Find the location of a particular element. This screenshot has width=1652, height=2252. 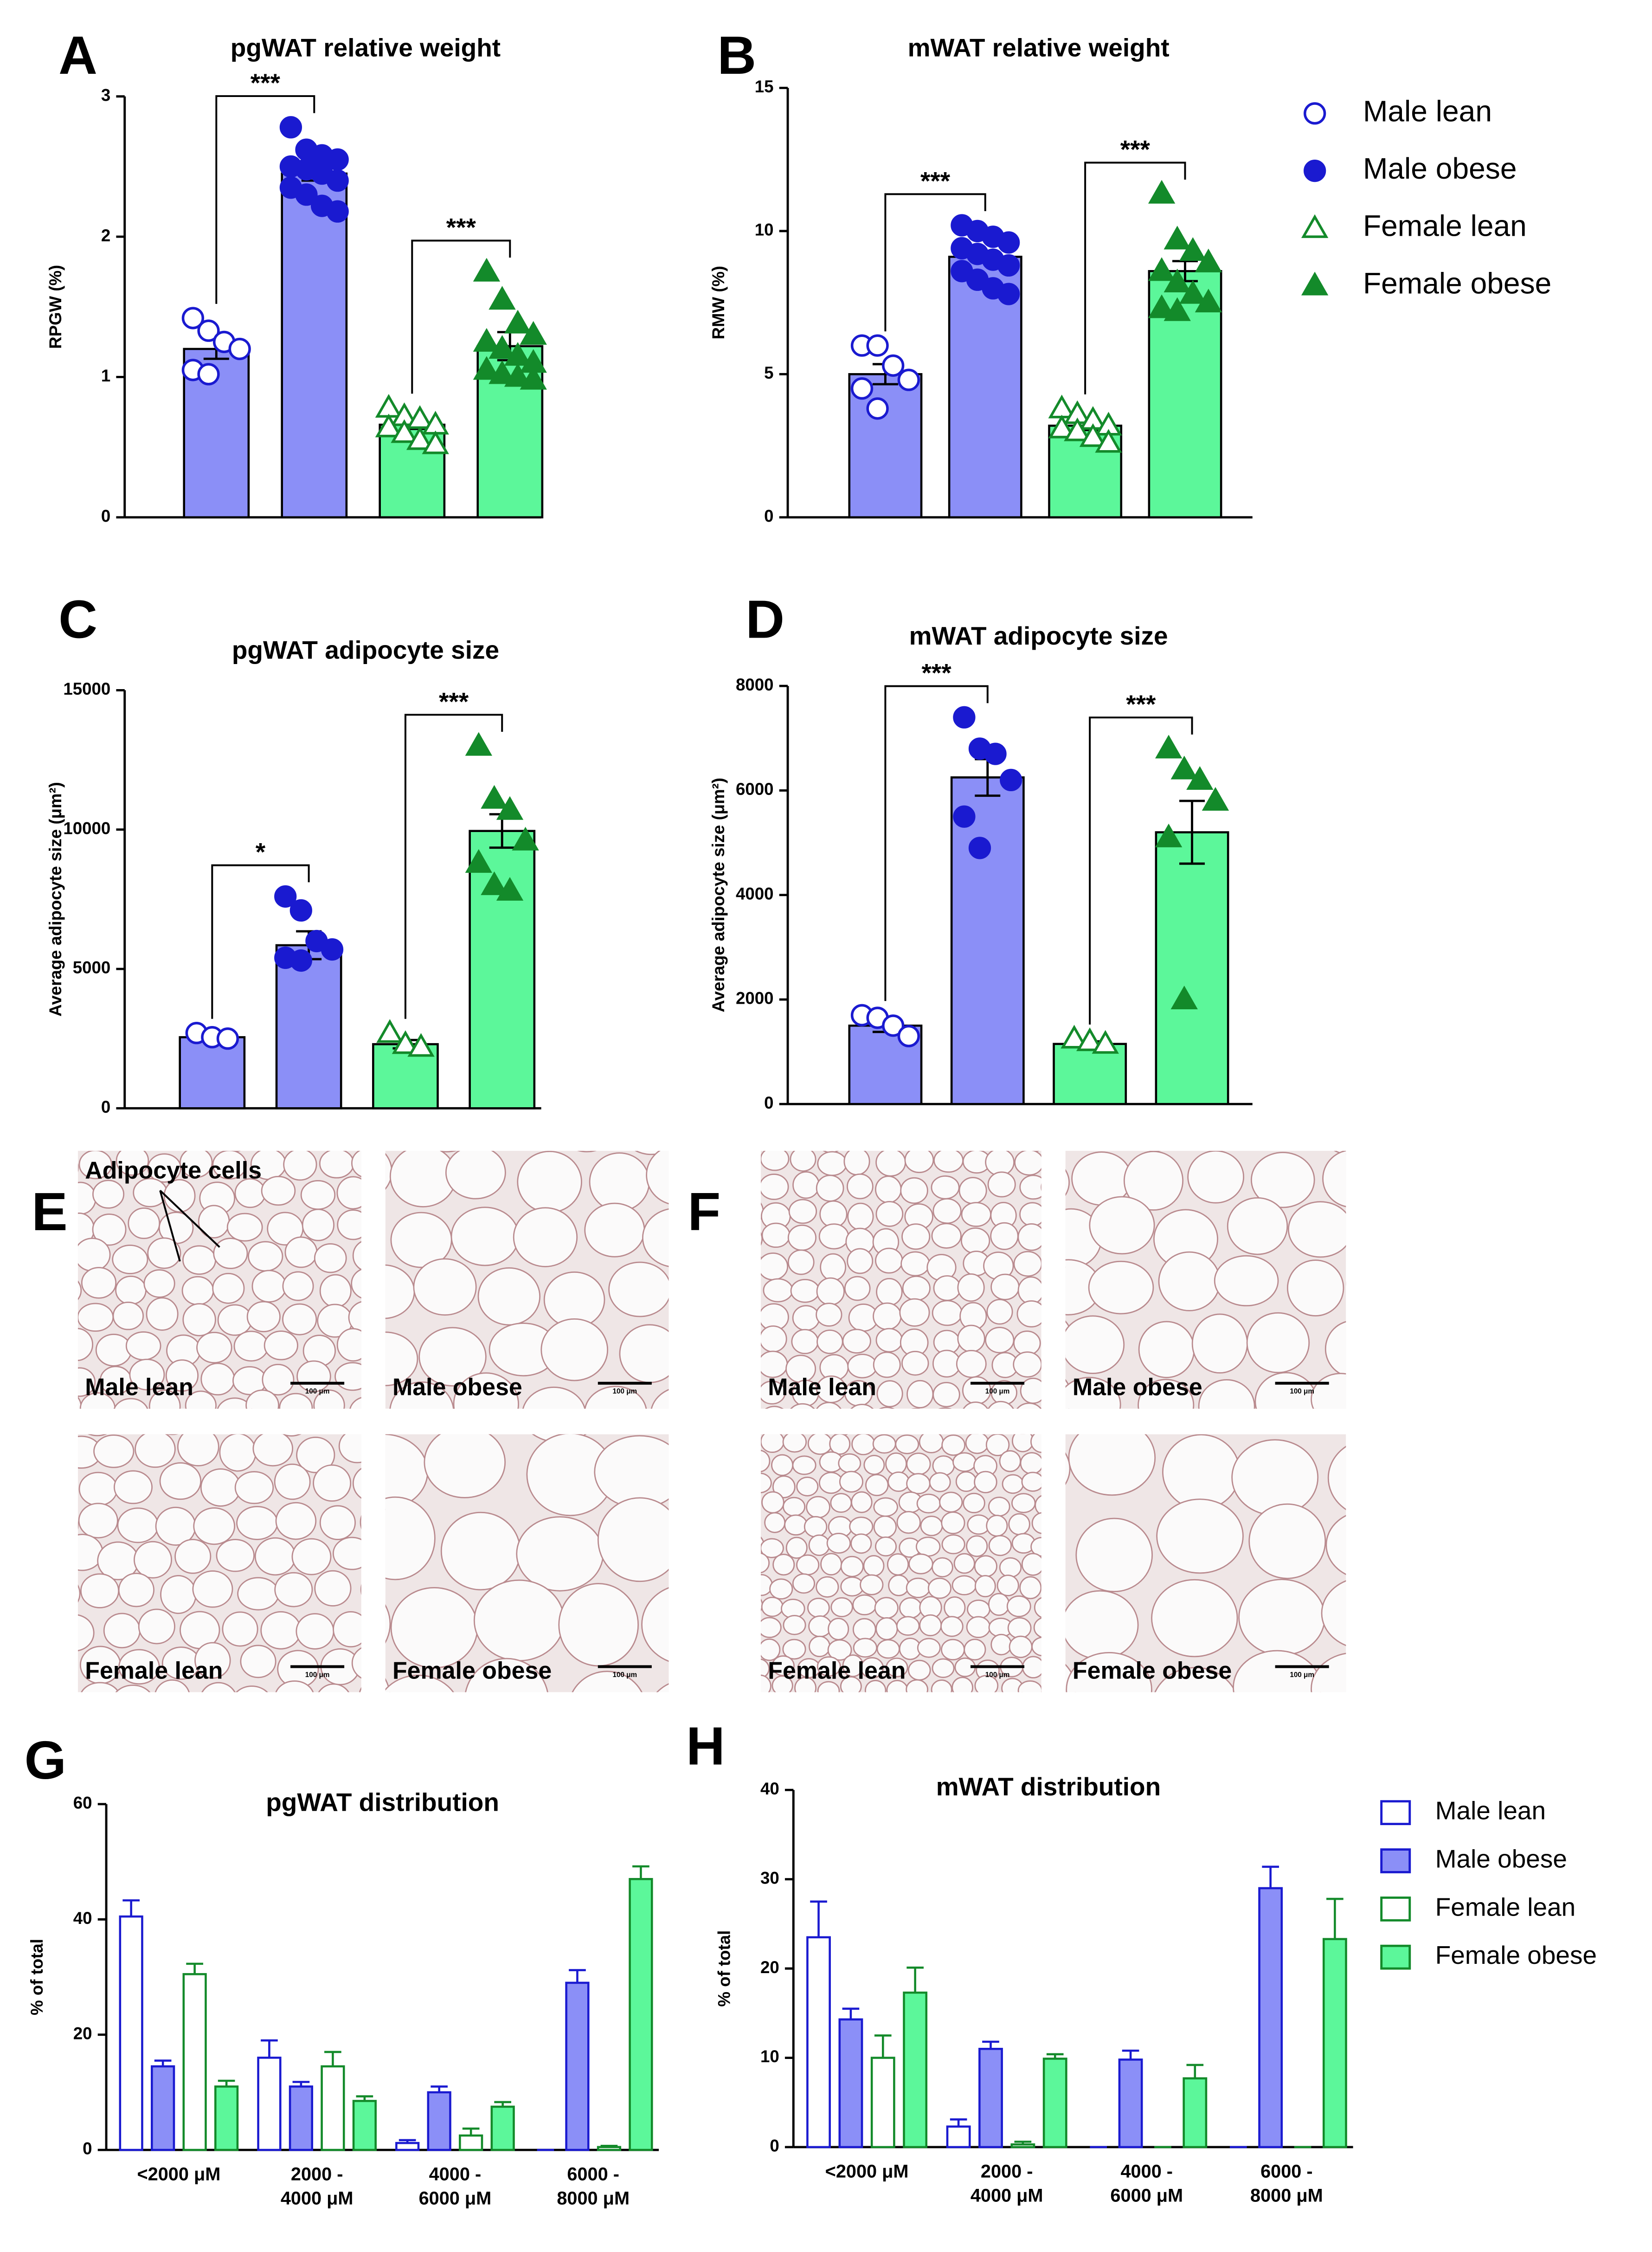

legend-label: Female obese is located at coordinates (1457, 283).